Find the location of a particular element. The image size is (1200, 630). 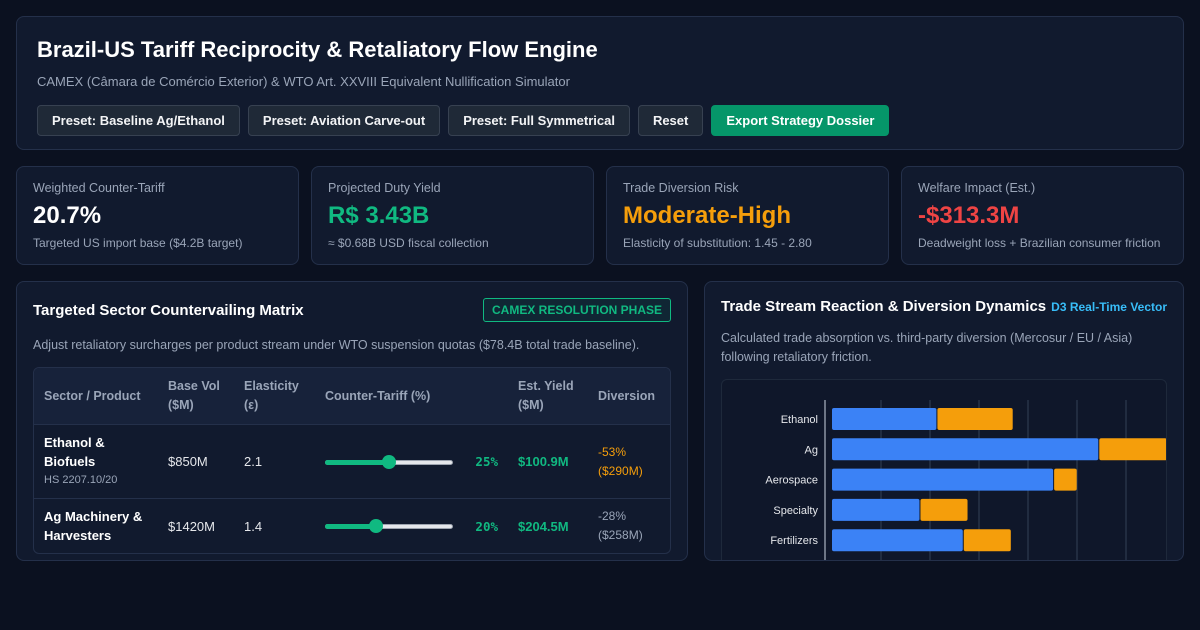

kpi-value: -$313.3M is located at coordinates (969, 215).